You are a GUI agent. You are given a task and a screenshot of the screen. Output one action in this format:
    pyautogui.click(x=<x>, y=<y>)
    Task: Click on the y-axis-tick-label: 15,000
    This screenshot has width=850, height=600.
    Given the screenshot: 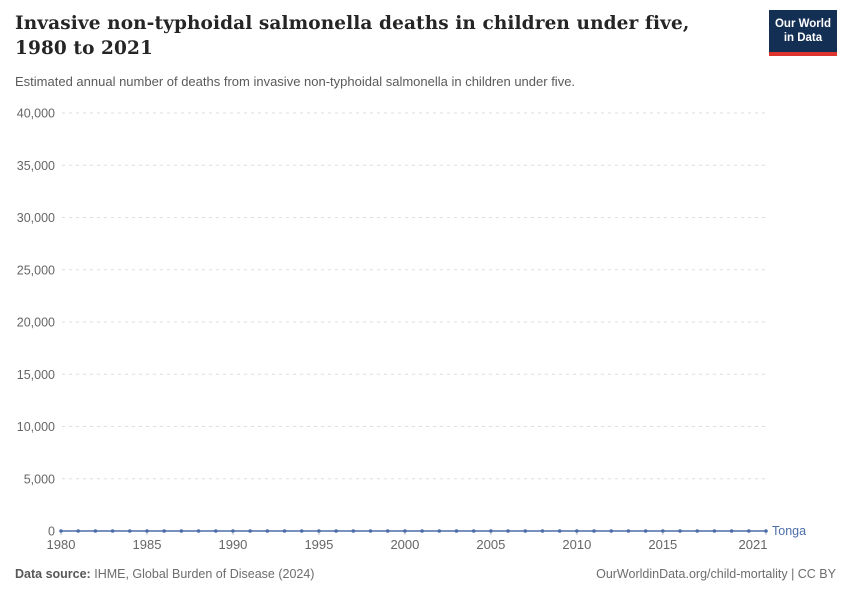 What is the action you would take?
    pyautogui.click(x=36, y=375)
    